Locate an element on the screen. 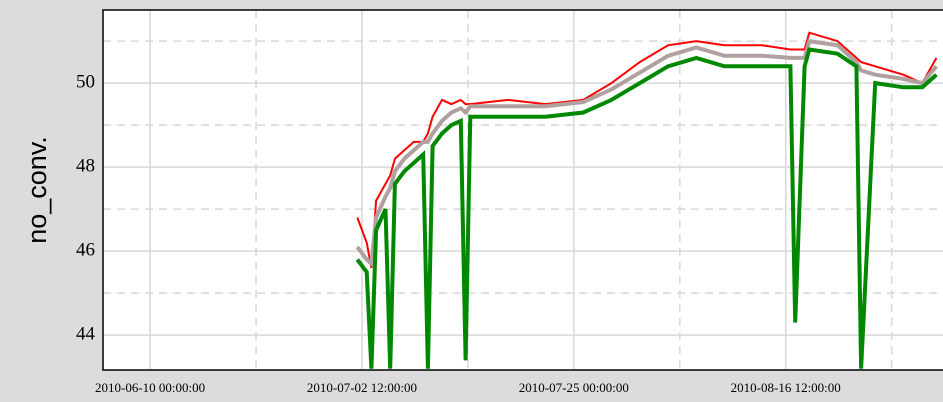 The height and width of the screenshot is (402, 943). x-tick-label: 2010-06-10 00:00:00 is located at coordinates (150, 387).